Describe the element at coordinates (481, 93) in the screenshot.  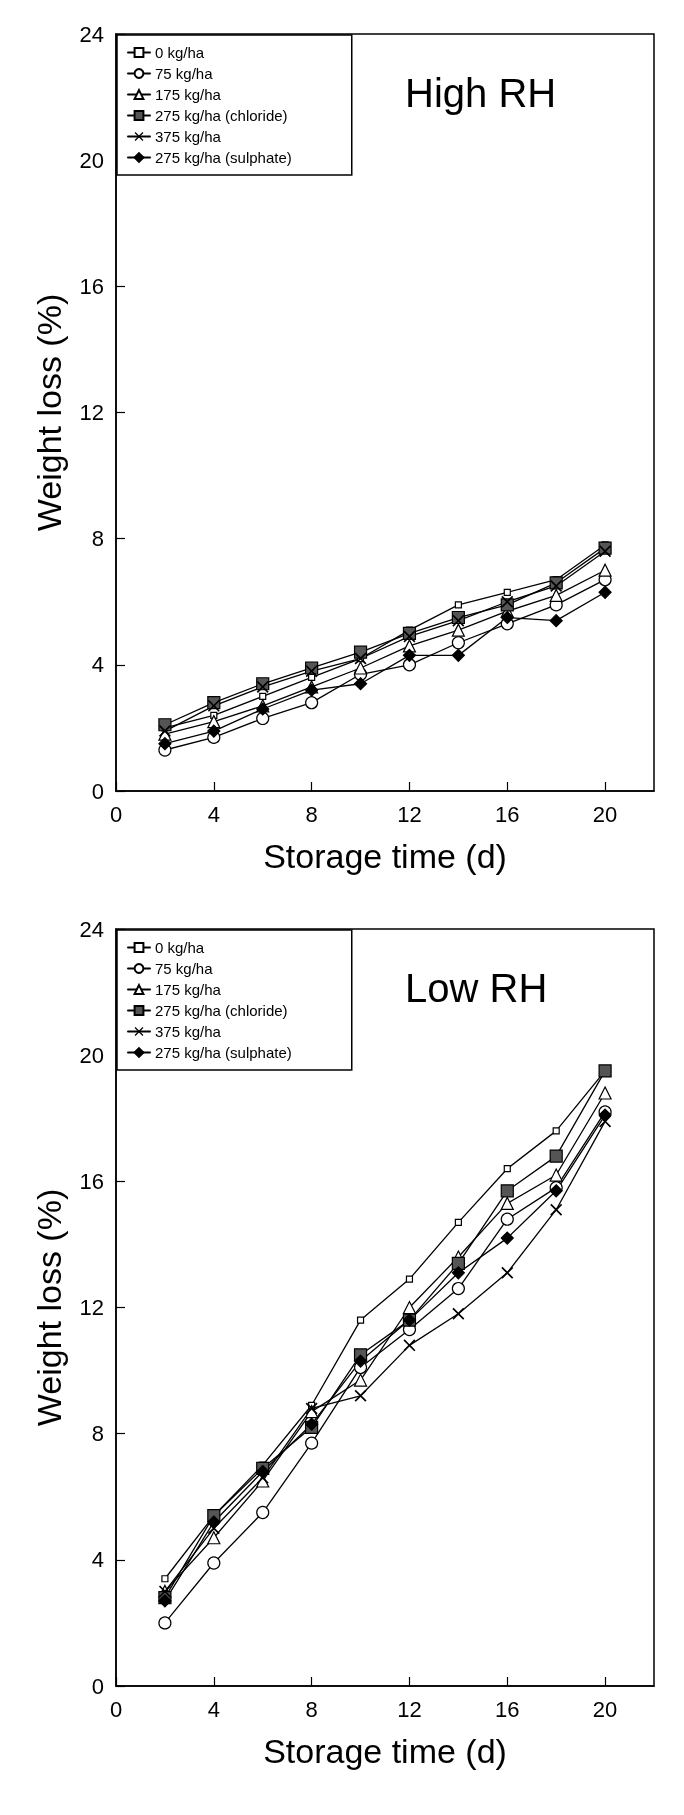
I see `text: High RH` at that location.